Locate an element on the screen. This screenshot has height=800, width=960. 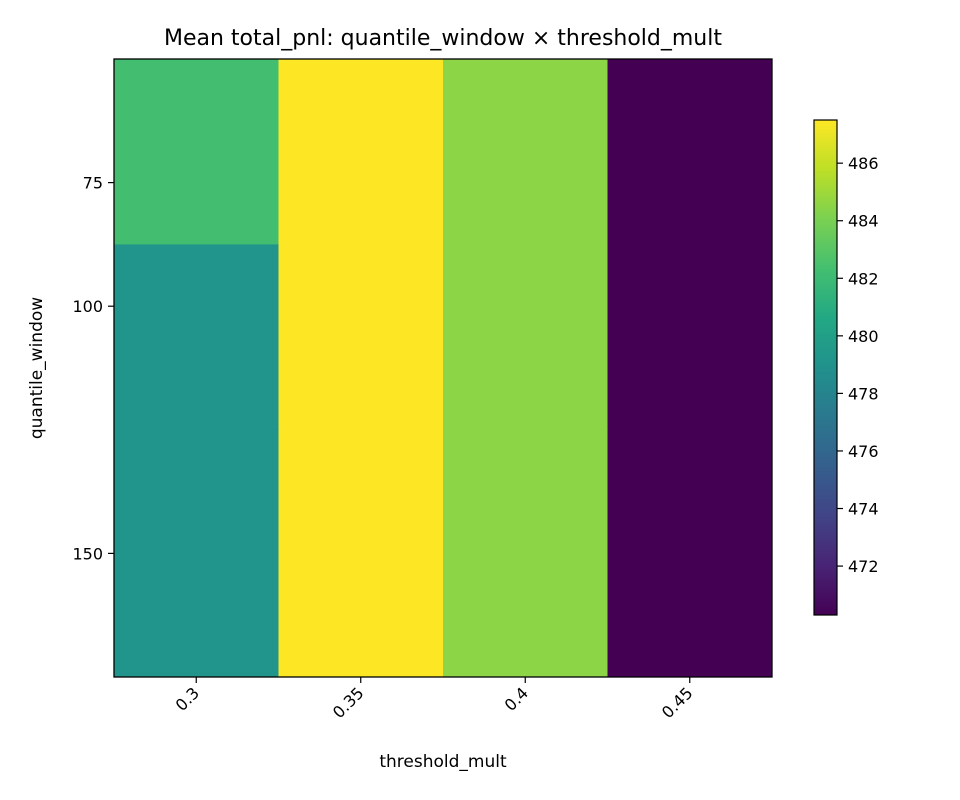
colorbar-tick-label: 484 is located at coordinates (863, 221).